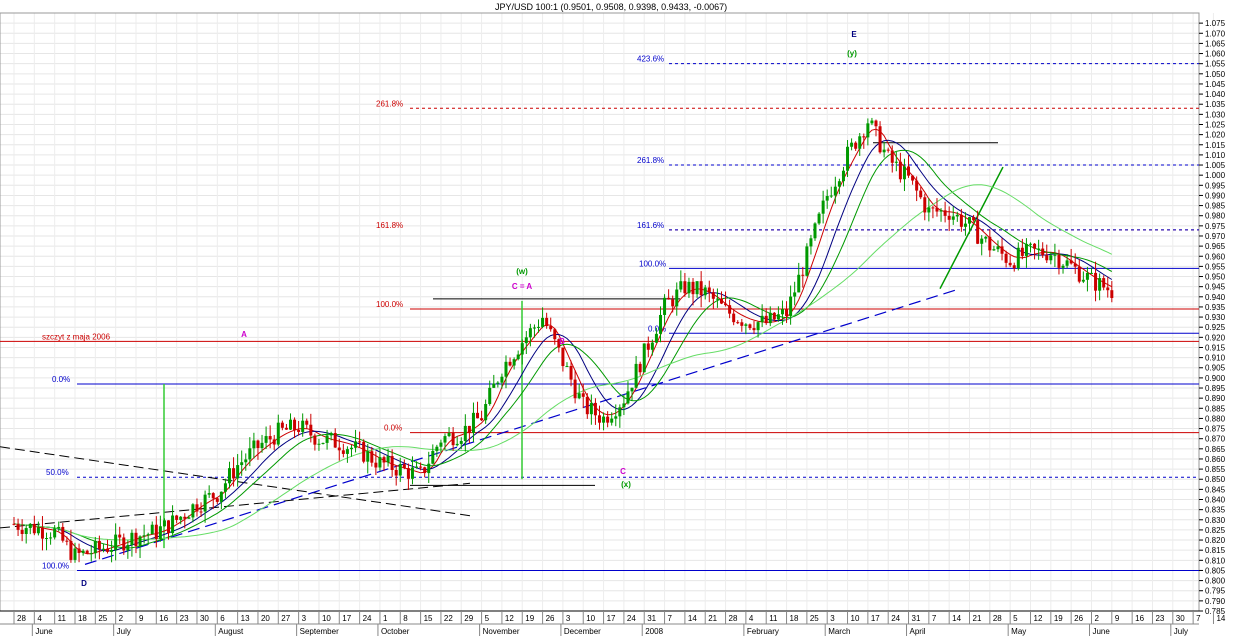 The width and height of the screenshot is (1250, 636). Describe the element at coordinates (1215, 104) in the screenshot. I see `y-tick-label: 1.035` at that location.